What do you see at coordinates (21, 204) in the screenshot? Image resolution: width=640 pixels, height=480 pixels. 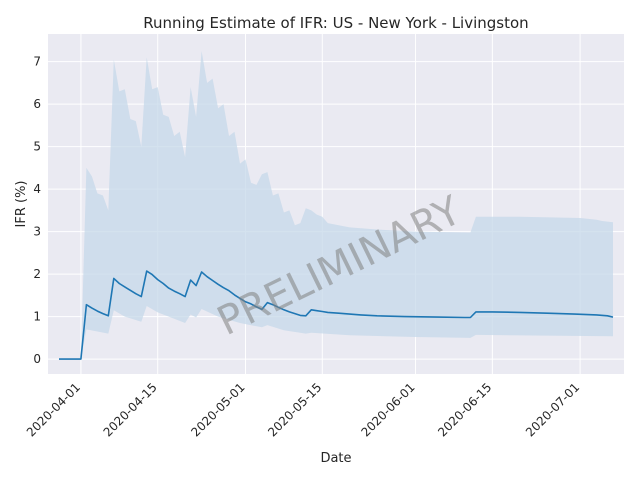 I see `y-axis-label: IFR (%)` at bounding box center [21, 204].